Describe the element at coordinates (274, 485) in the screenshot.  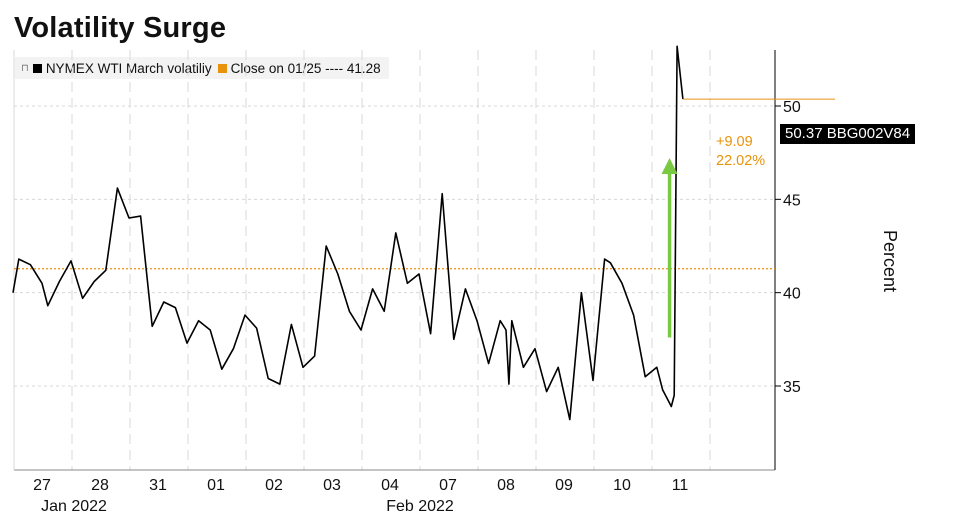
I see `x-tick-label: 02` at that location.